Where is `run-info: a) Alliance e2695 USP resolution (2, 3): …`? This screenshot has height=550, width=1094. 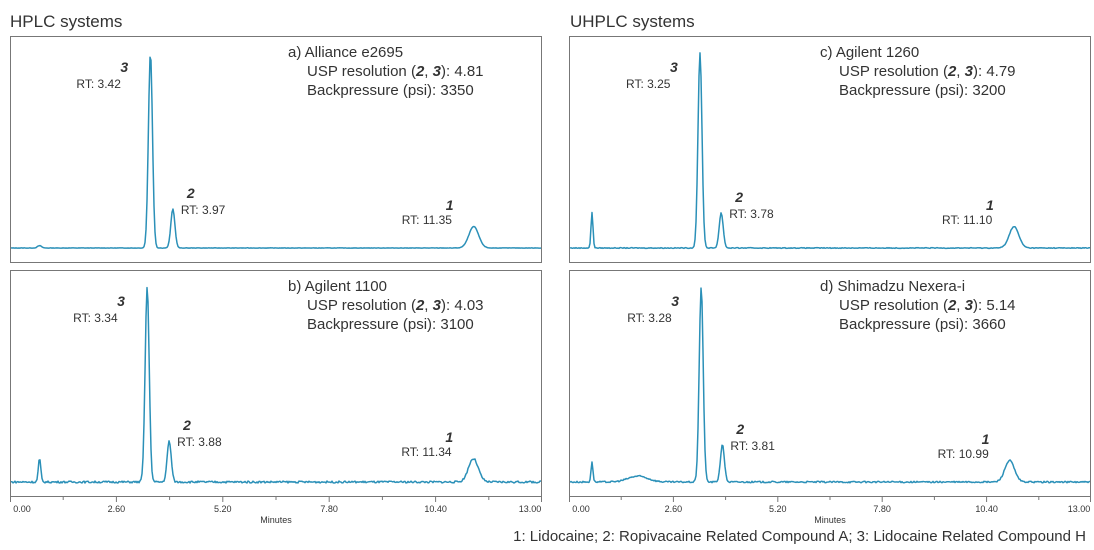 run-info: a) Alliance e2695 USP resolution (2, 3): … is located at coordinates (386, 71).